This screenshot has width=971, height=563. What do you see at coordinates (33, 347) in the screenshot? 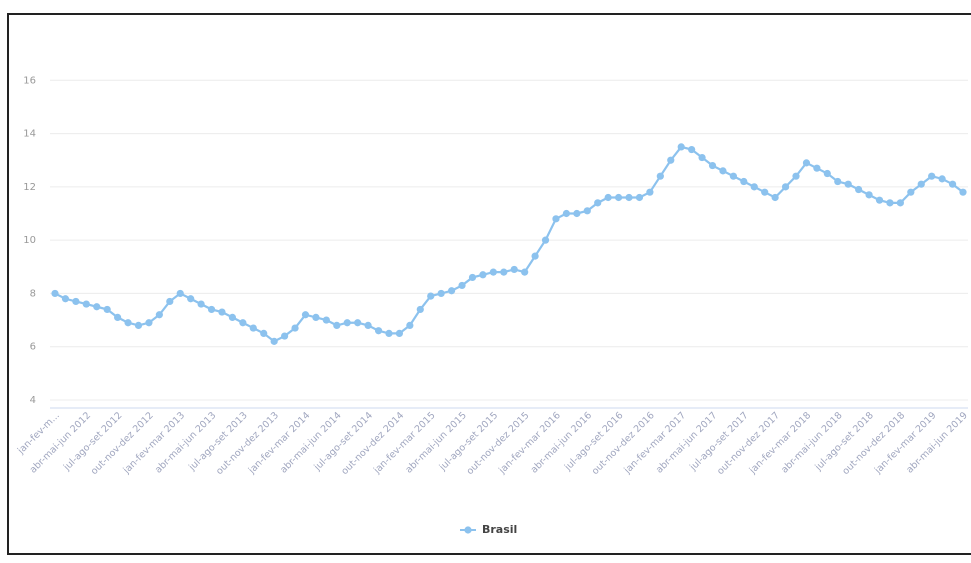
I see `y-tick-label: 6` at bounding box center [33, 347].